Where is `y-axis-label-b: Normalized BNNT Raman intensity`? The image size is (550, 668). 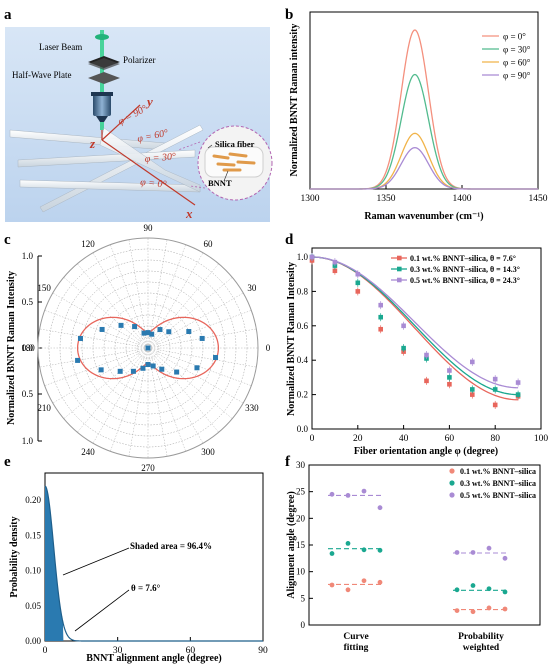
y-axis-label-b: Normalized BNNT Raman intensity is located at coordinates (294, 100).